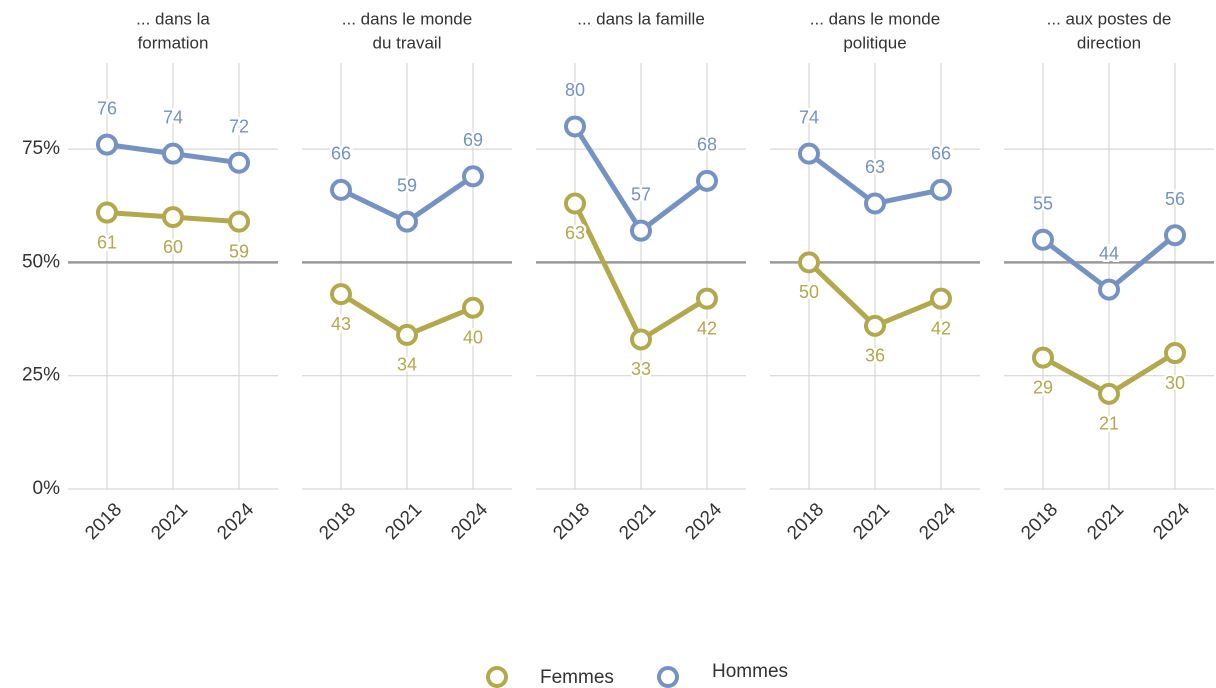 The height and width of the screenshot is (688, 1216). What do you see at coordinates (641, 194) in the screenshot?
I see `data-label: 57` at bounding box center [641, 194].